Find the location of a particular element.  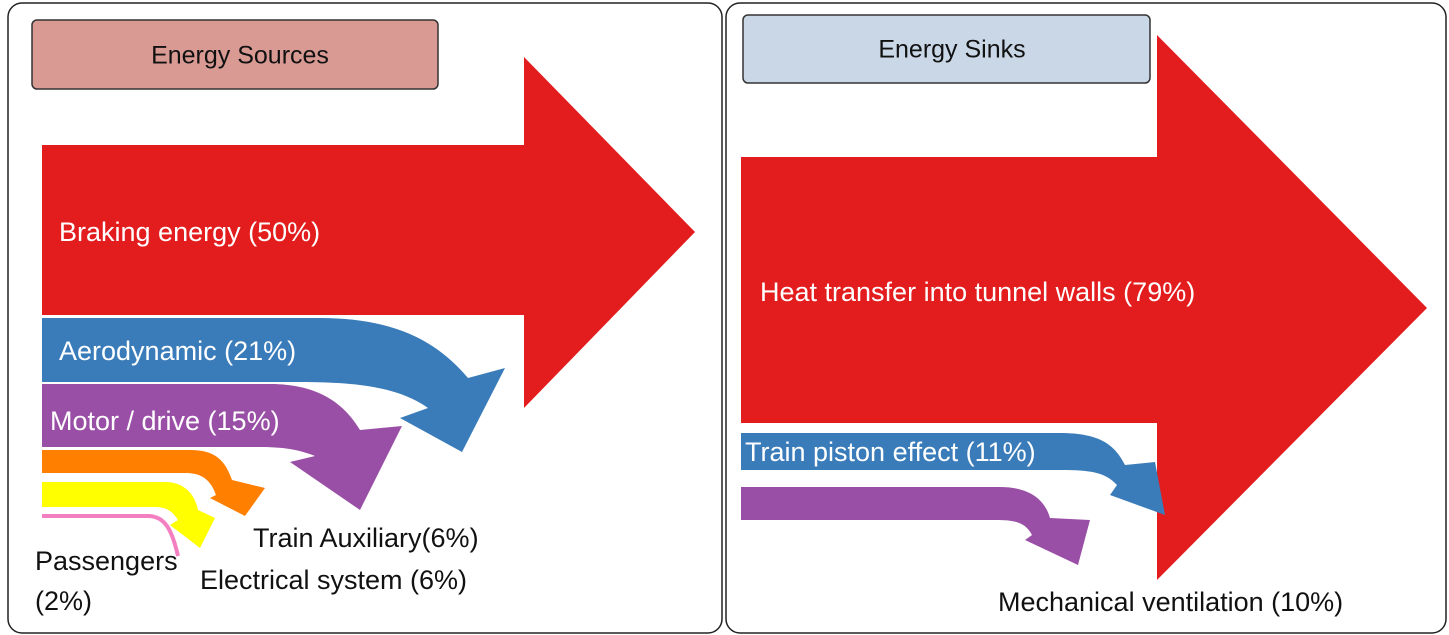

flow-label: (2%) is located at coordinates (63, 601).